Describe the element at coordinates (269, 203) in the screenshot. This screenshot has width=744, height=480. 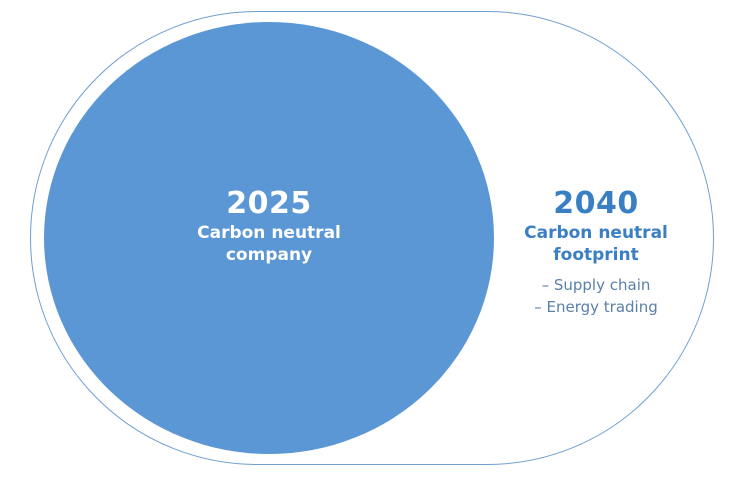
I see `inner-year: 2025` at that location.